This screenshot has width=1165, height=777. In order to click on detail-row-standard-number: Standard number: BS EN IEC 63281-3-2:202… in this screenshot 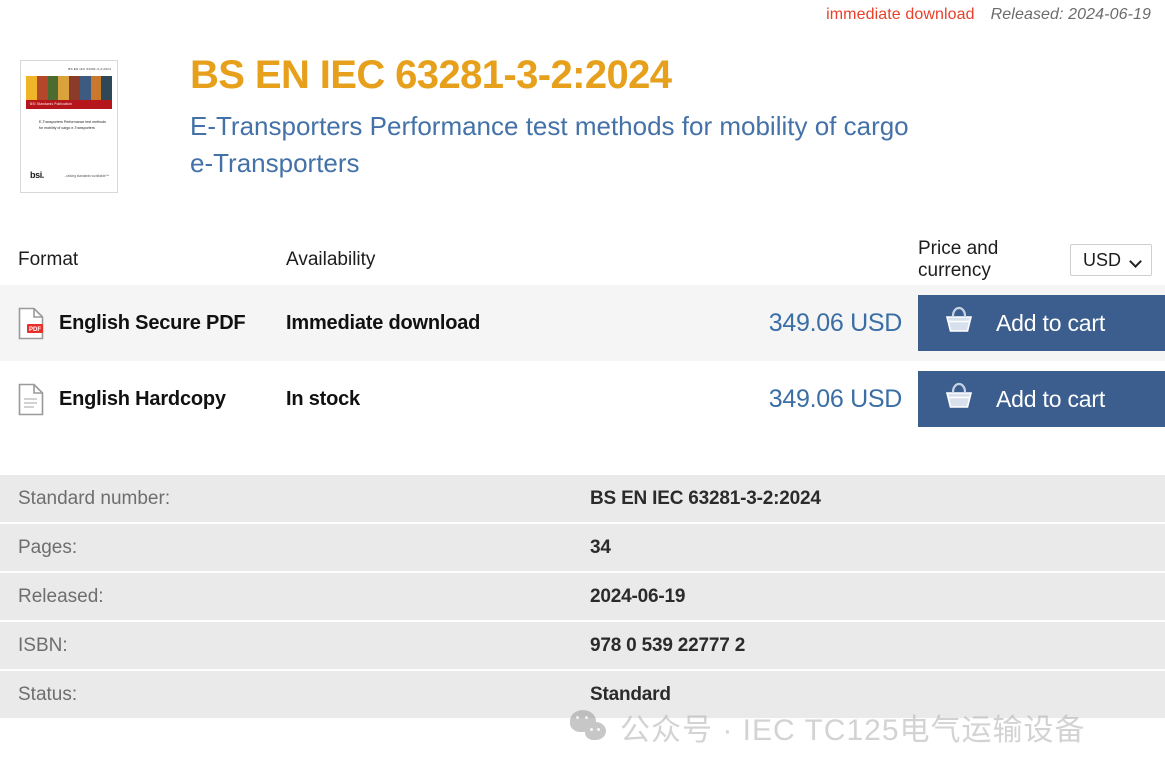, I will do `click(582, 499)`.